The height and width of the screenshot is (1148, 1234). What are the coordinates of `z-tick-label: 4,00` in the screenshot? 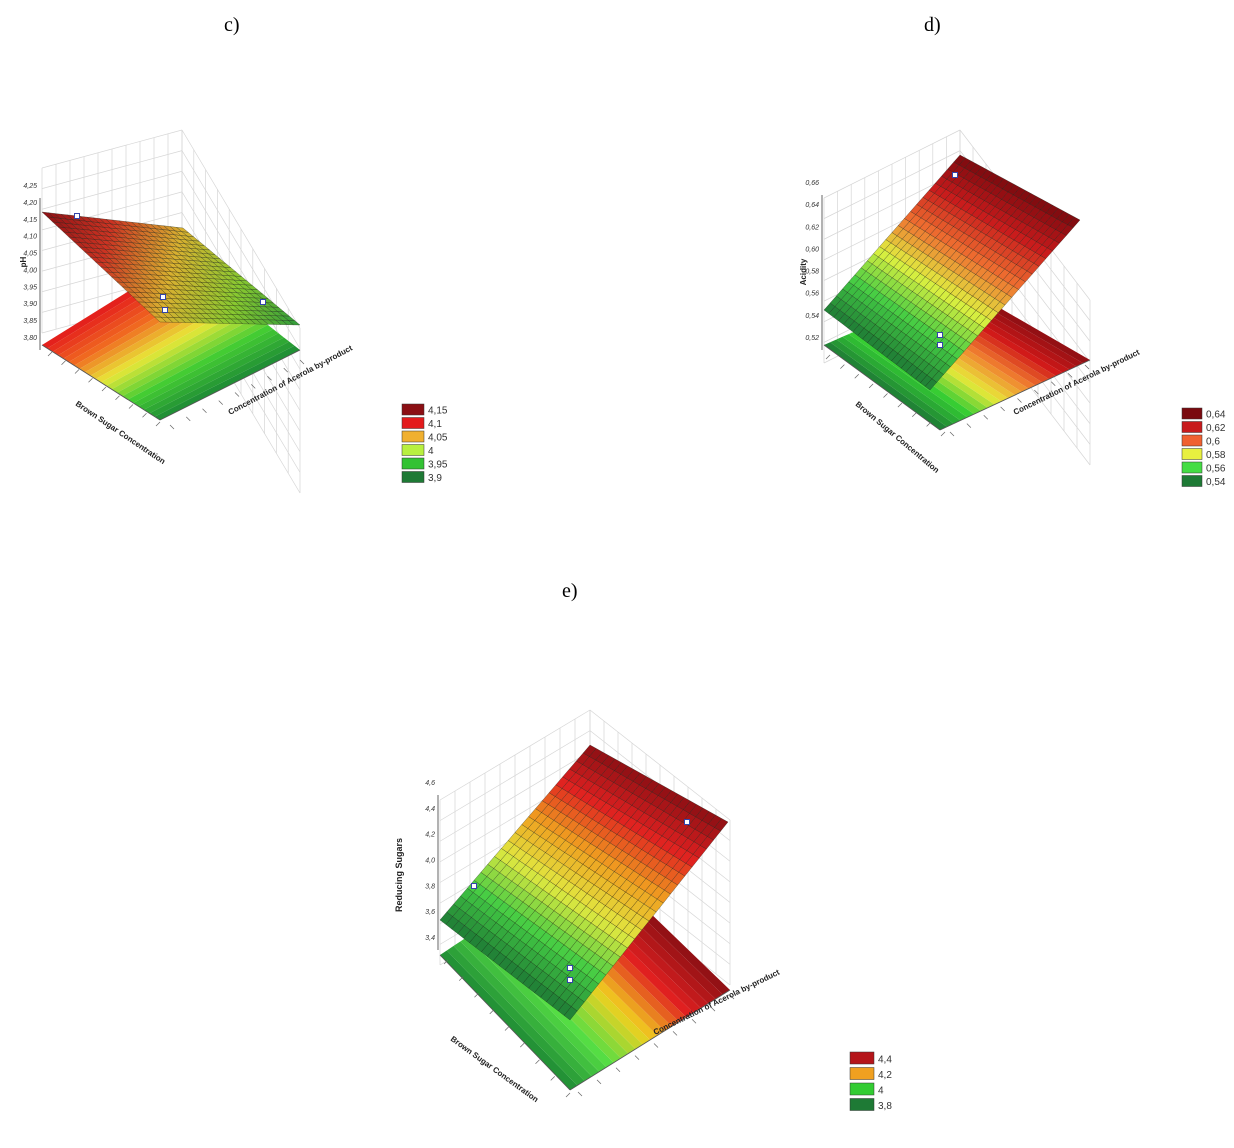 It's located at (30, 270).